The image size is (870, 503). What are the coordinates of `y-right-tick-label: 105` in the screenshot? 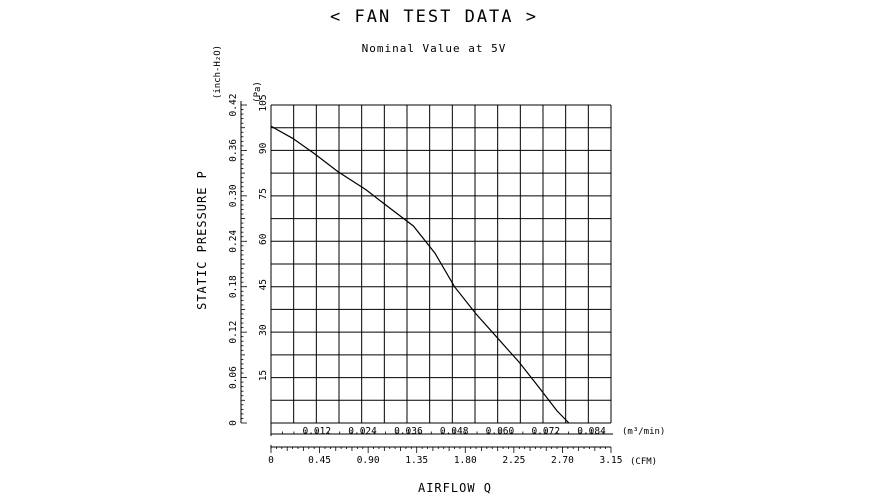 It's located at (263, 102).